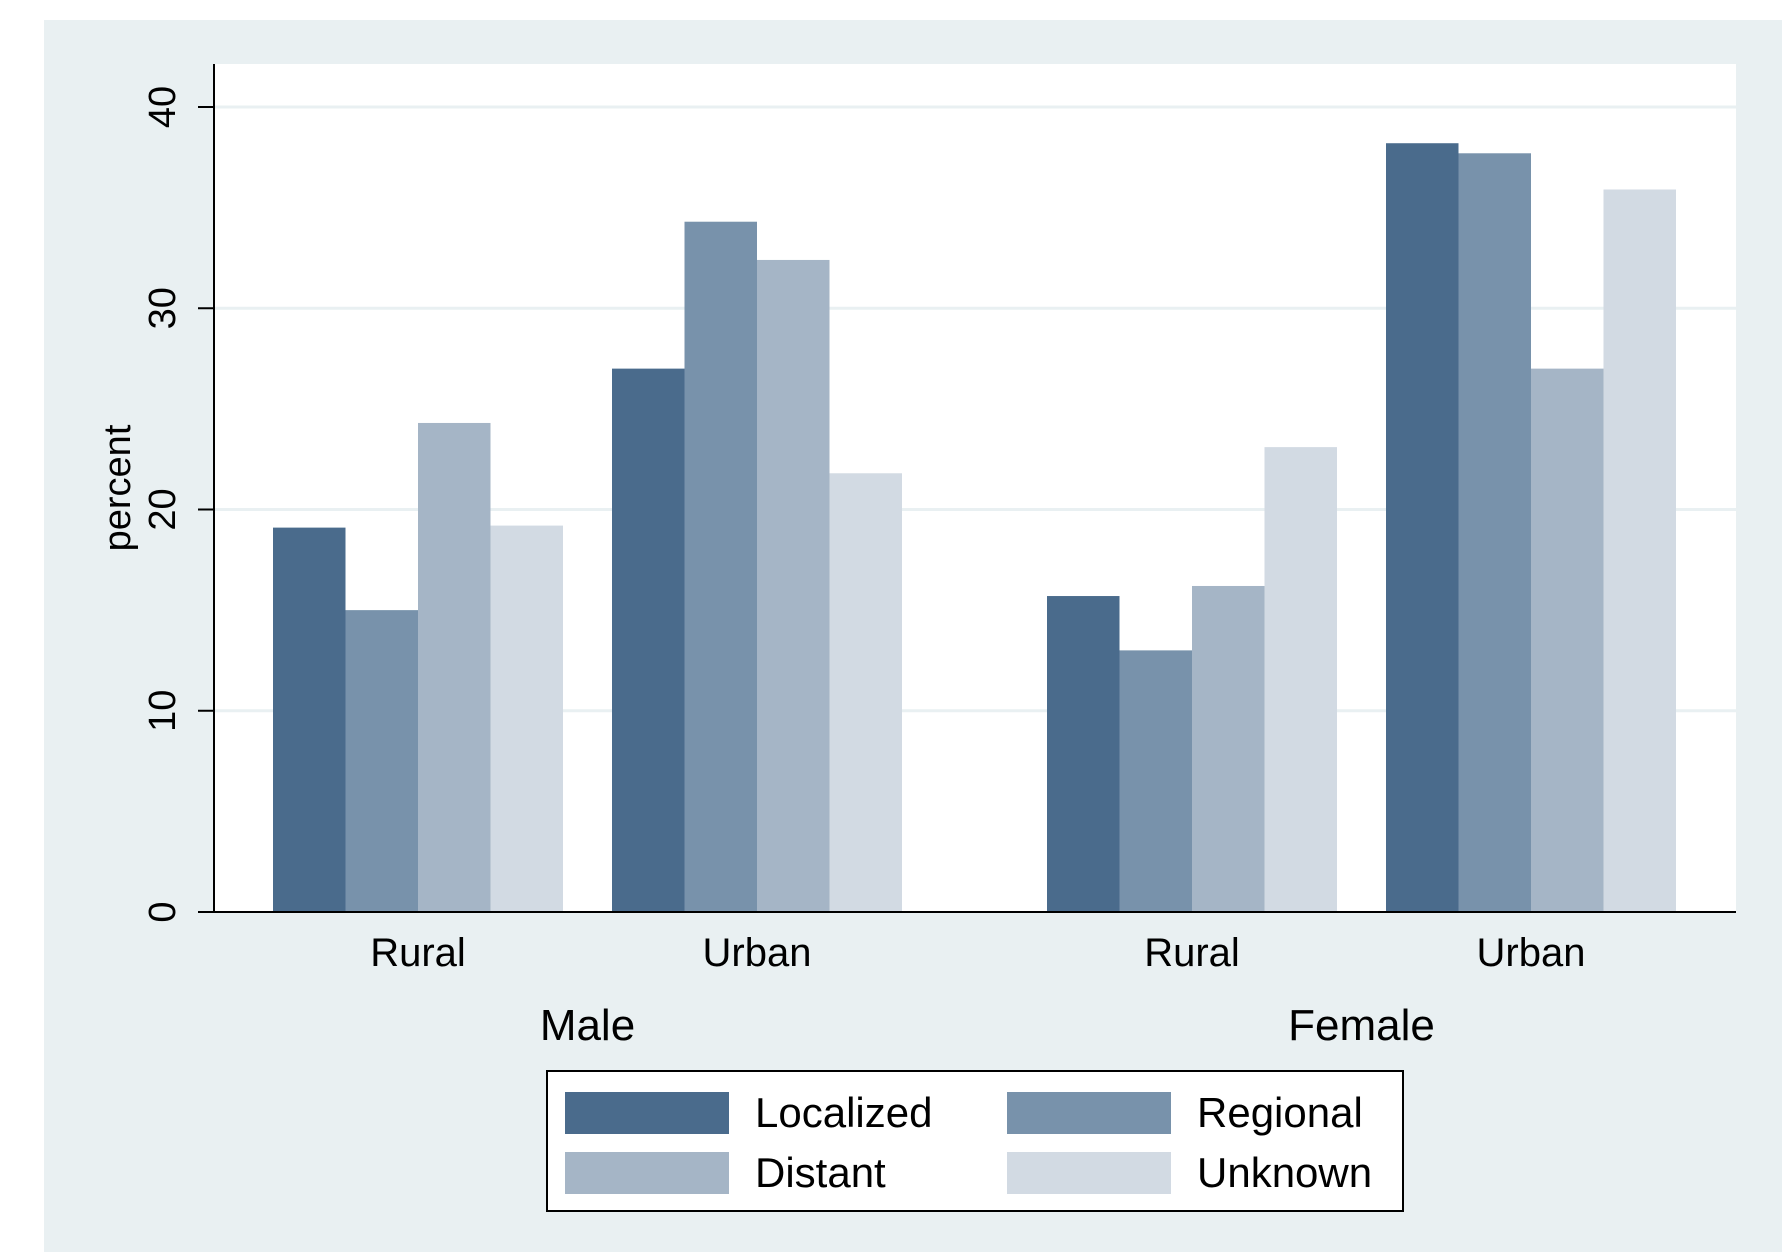  I want to click on bar-localized-male-rural, so click(309, 719).